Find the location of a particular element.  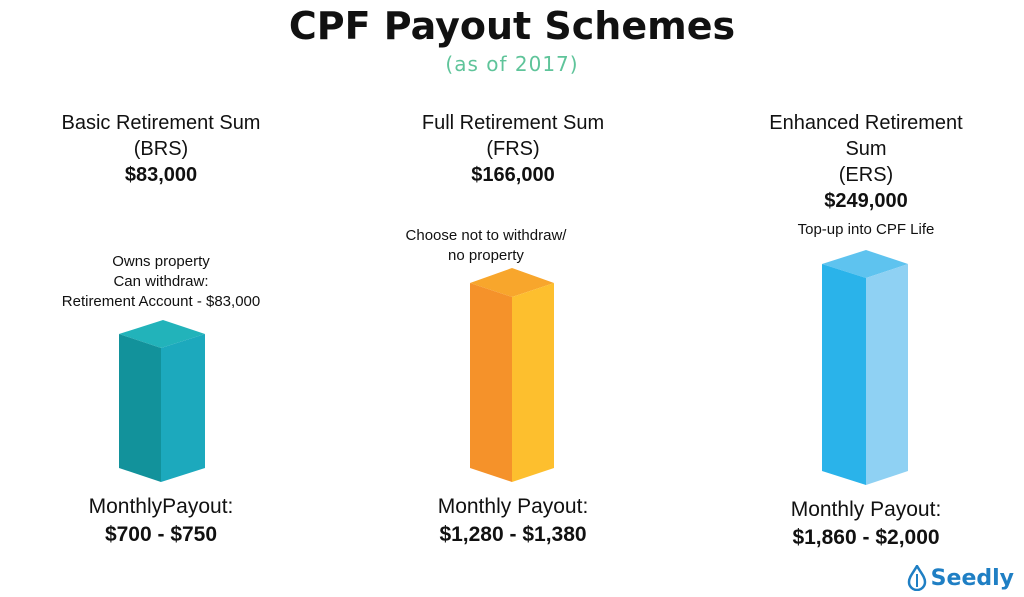

brs-heading: Basic Retirement Sum (BRS) $83,000 is located at coordinates (161, 149).